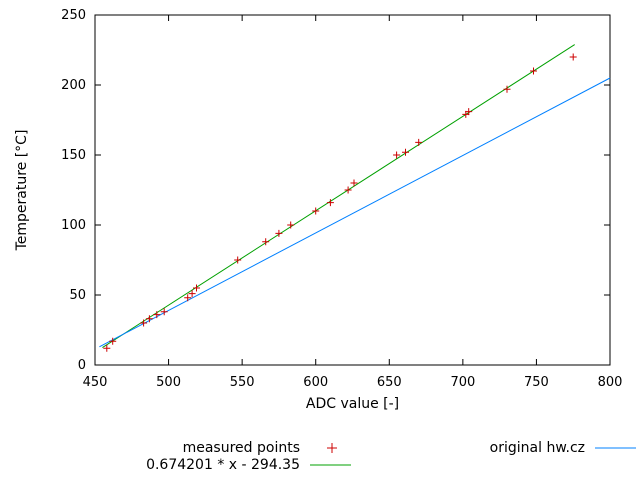 The height and width of the screenshot is (480, 640). Describe the element at coordinates (537, 447) in the screenshot. I see `legend-label-original-hwcz: original hw.cz` at that location.